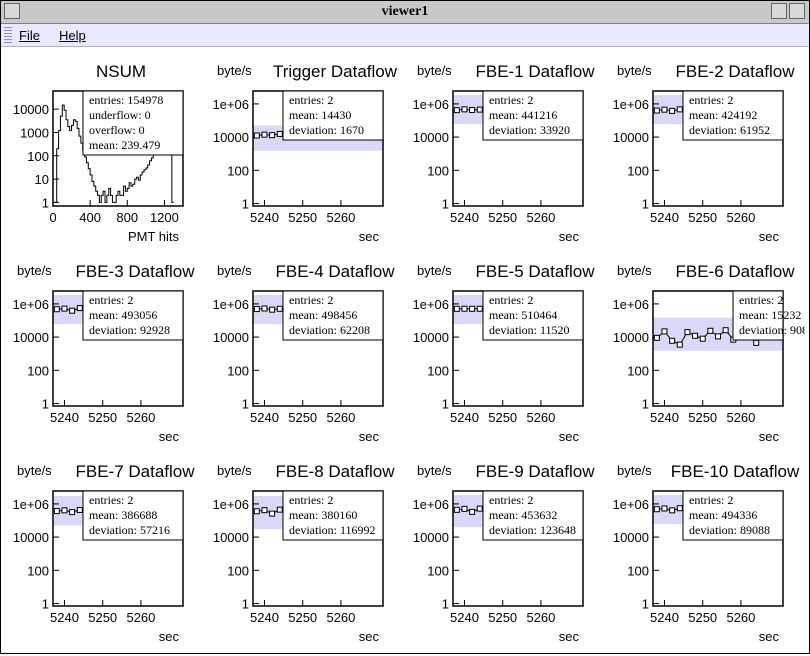 This screenshot has height=656, width=810. Describe the element at coordinates (72, 35) in the screenshot. I see `menu-help: Help` at that location.